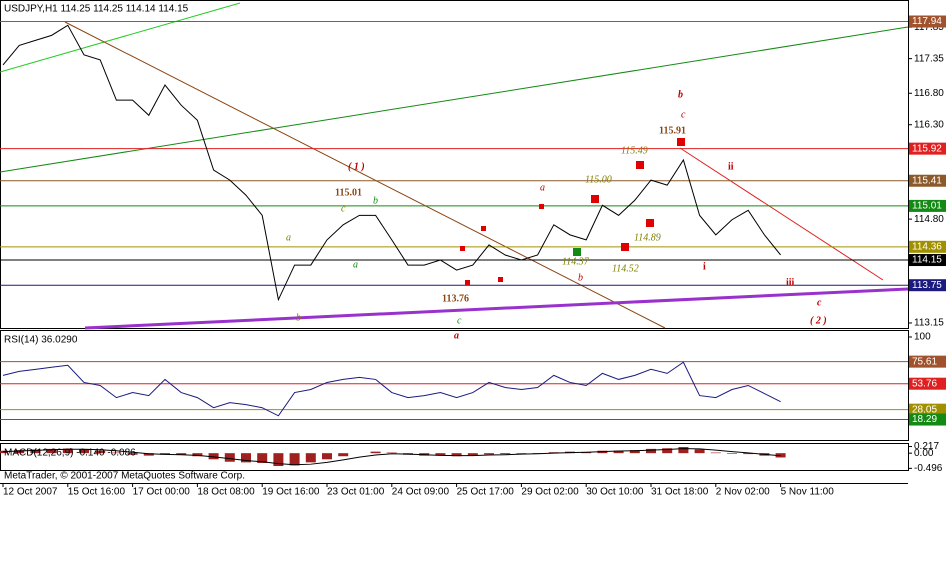 The width and height of the screenshot is (947, 561). Describe the element at coordinates (96, 9) in the screenshot. I see `price-title: USDJPY,H1 114.25 114.25 114.14 114.15` at that location.